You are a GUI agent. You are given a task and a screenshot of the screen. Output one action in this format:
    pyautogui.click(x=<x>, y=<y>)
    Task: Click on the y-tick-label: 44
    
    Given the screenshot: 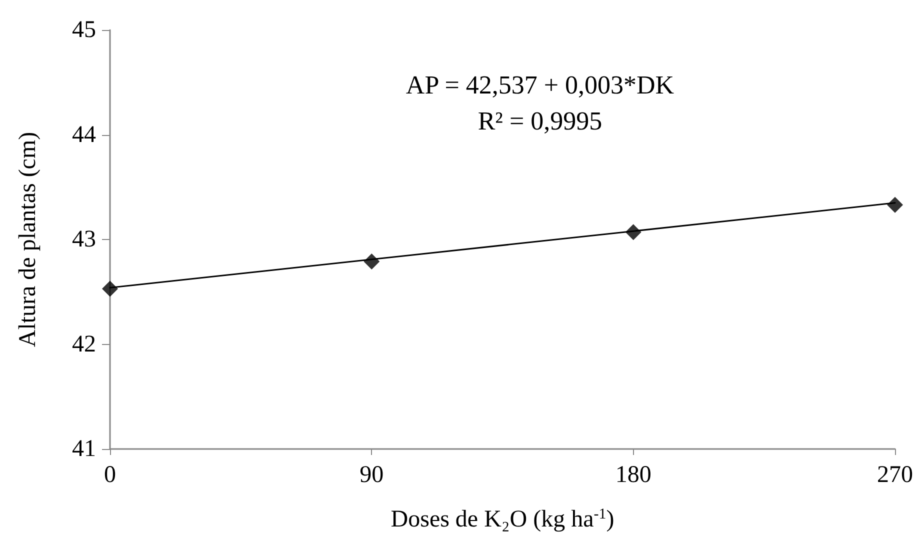 What is the action you would take?
    pyautogui.click(x=84, y=135)
    